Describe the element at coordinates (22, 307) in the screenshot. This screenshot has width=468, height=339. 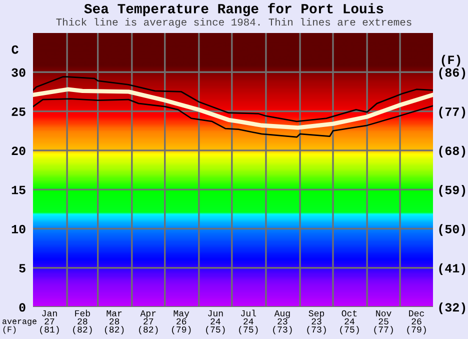
I see `y-tick-label: 0` at that location.